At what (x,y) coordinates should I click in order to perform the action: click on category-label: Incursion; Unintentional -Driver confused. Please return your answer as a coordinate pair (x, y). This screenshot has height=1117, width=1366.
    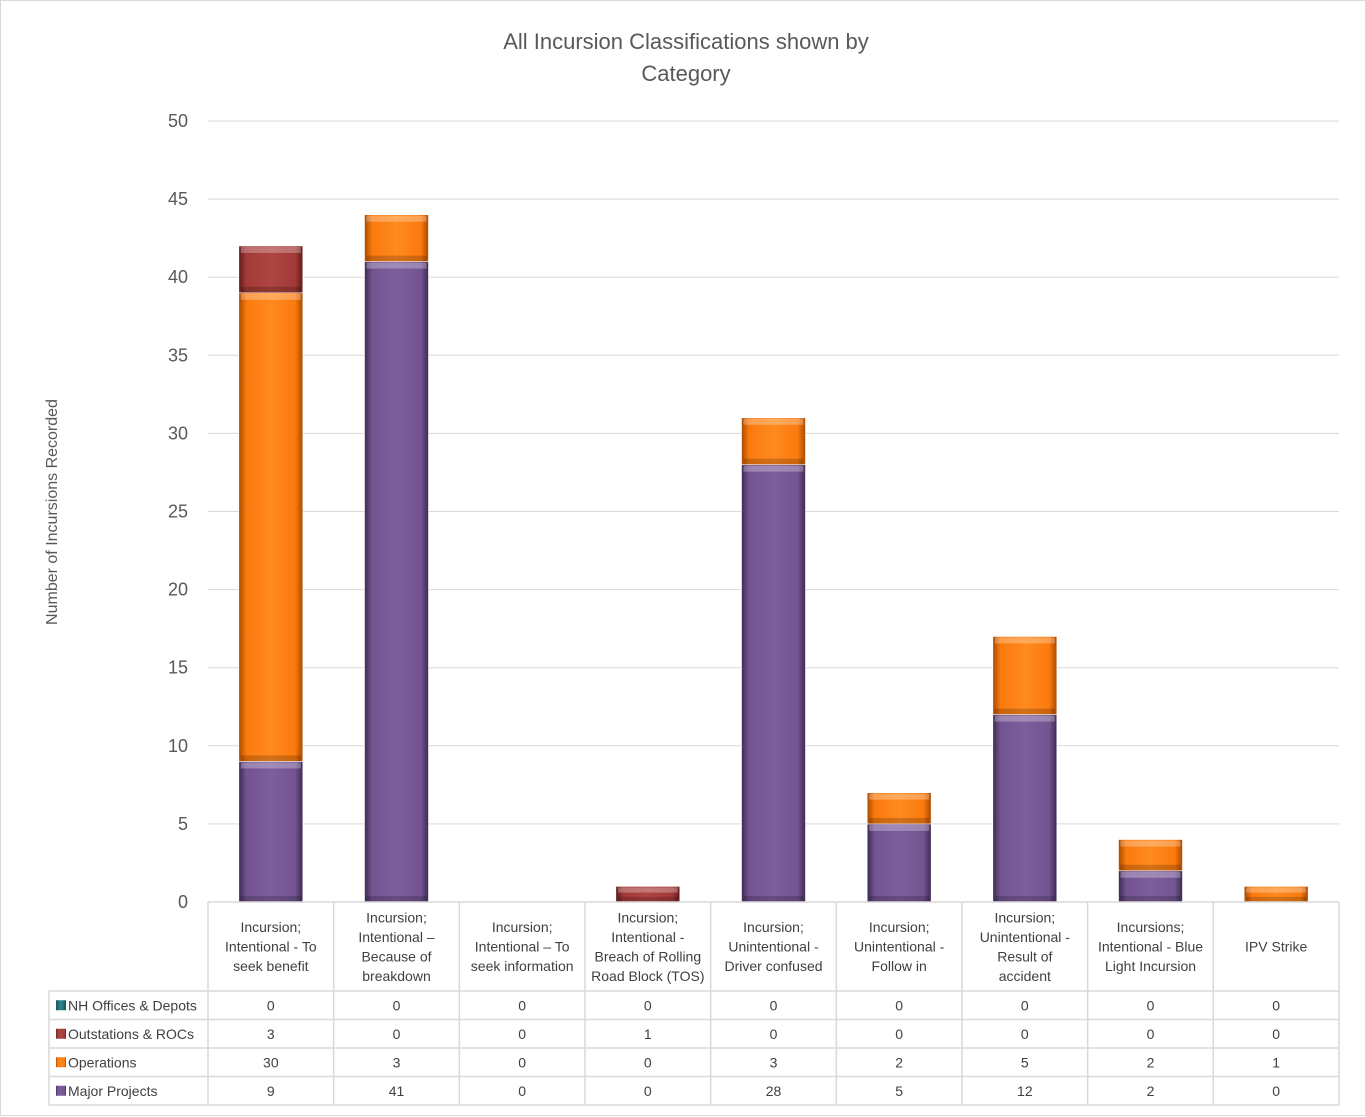
    Looking at the image, I should click on (773, 946).